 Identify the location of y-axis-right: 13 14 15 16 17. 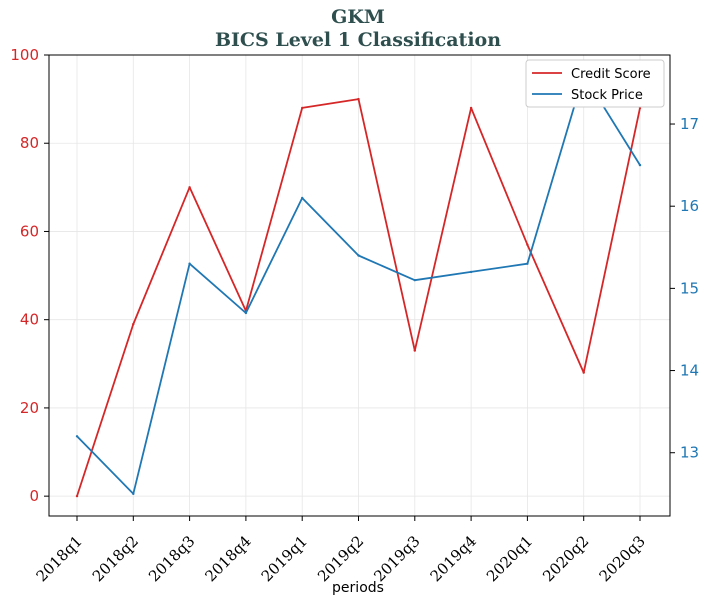
(684, 288).